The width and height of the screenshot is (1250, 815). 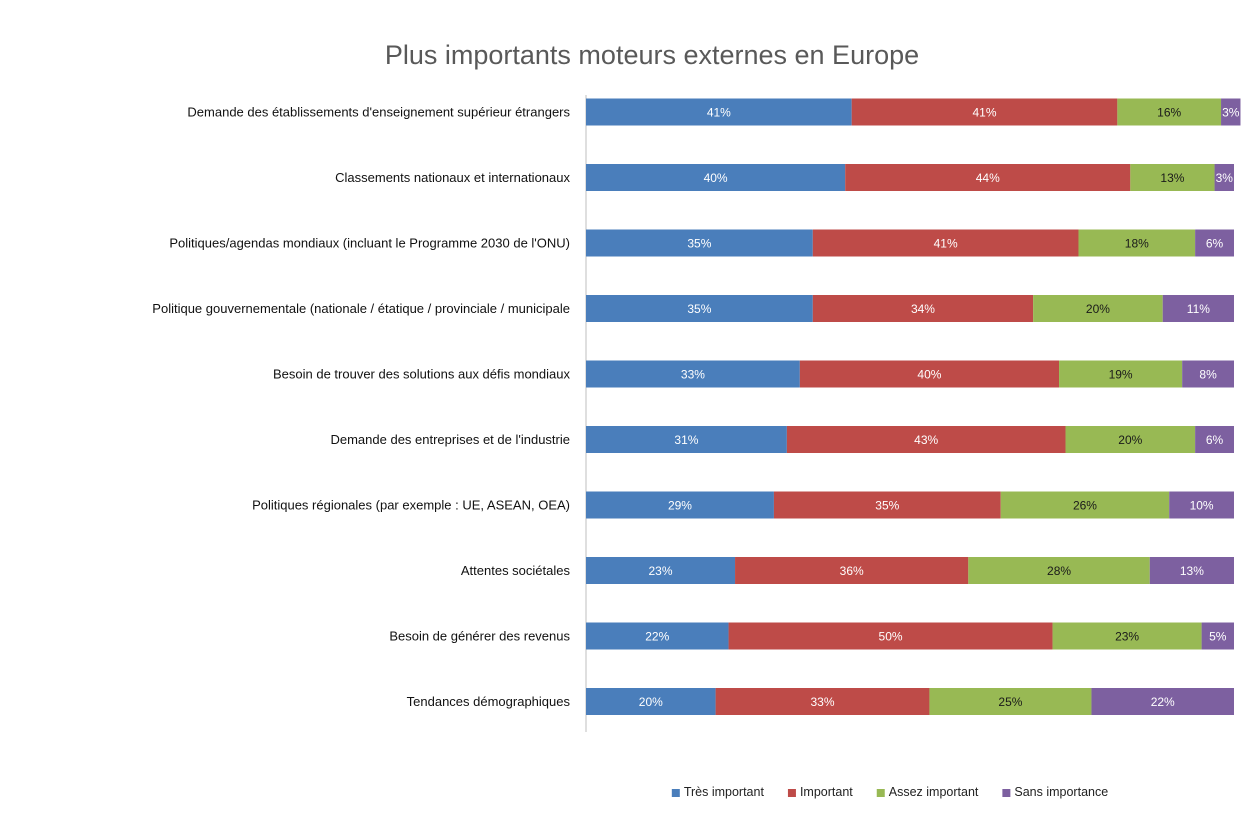 I want to click on data-label: 26%, so click(x=1085, y=506).